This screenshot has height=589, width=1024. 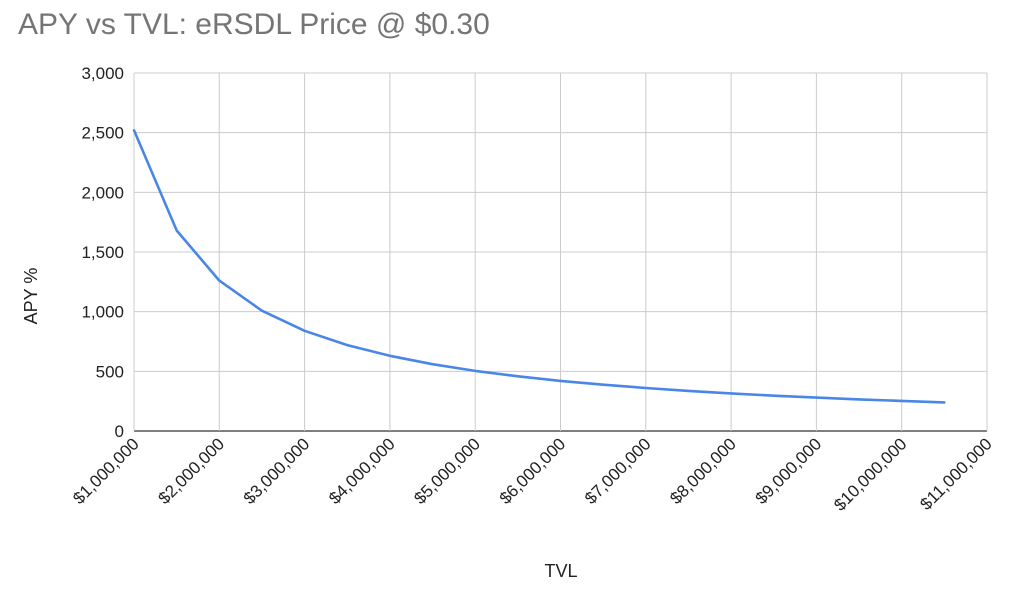 I want to click on x-tick-label: $5,000,000, so click(x=447, y=471).